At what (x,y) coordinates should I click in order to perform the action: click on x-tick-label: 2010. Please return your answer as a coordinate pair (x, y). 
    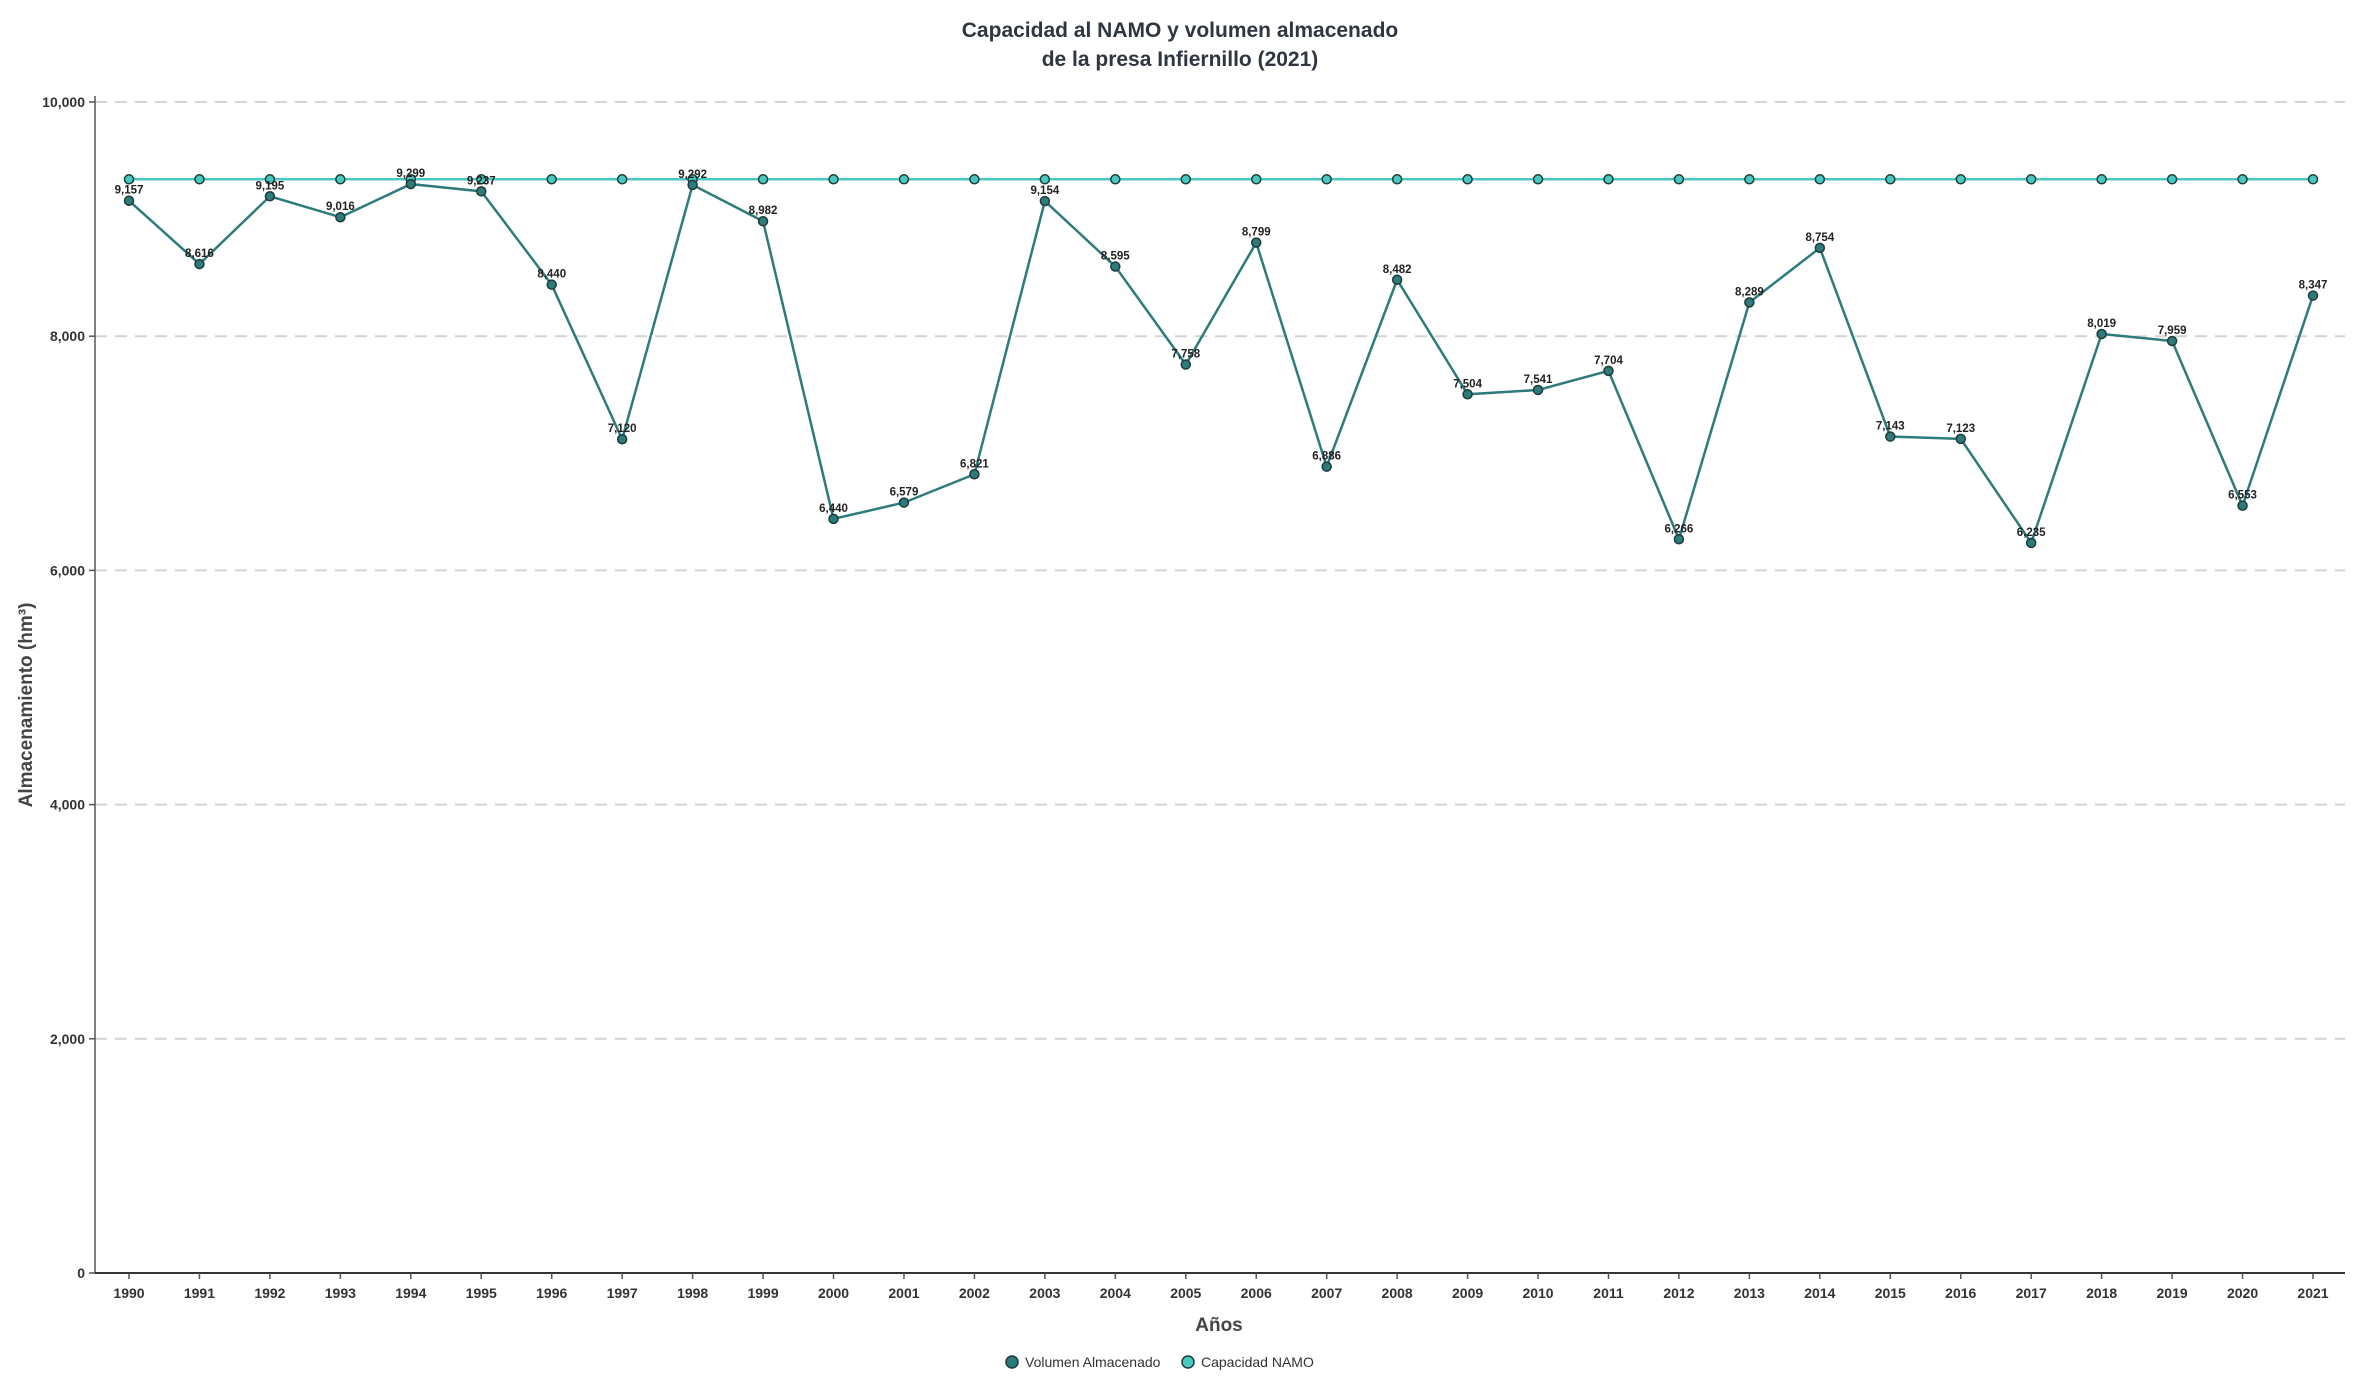
    Looking at the image, I should click on (1537, 1293).